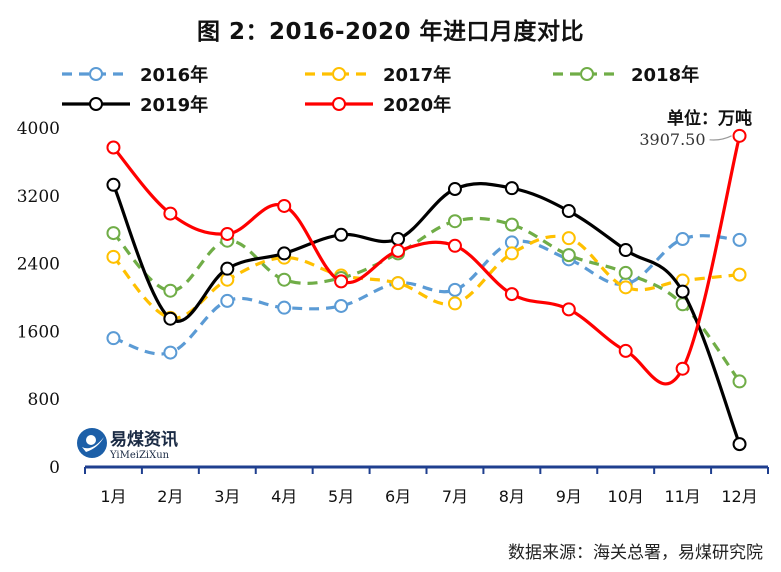 The width and height of the screenshot is (781, 572). I want to click on logo-name: 易煤资讯, so click(144, 439).